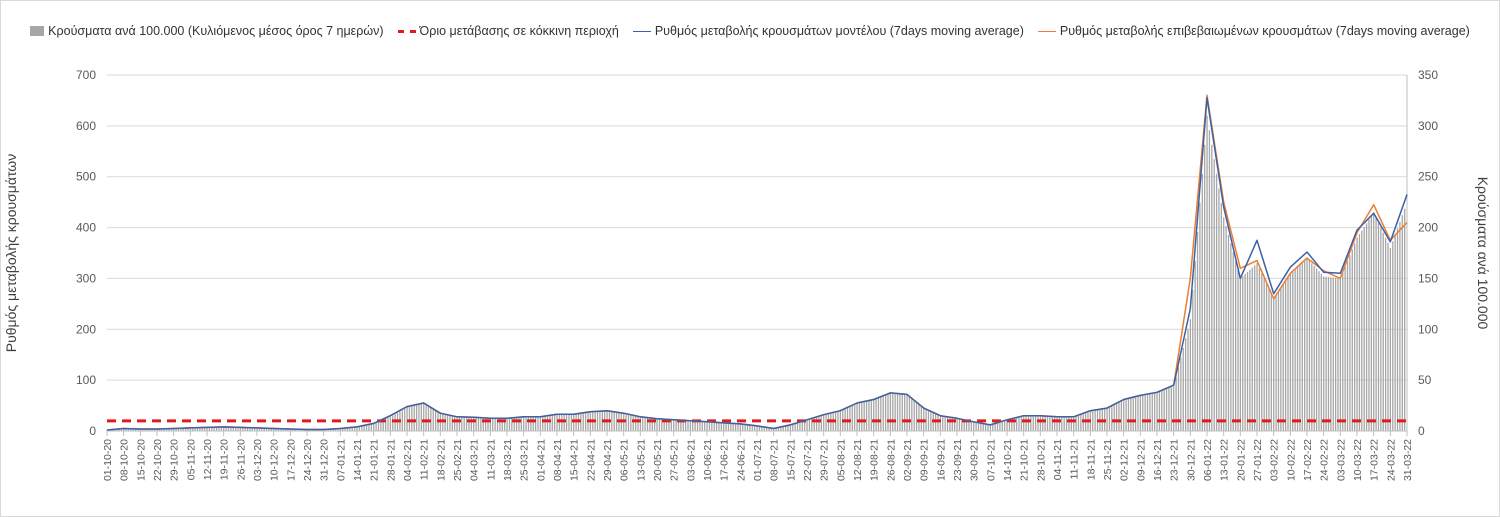 This screenshot has height=517, width=1500. I want to click on x-tick-label: 02-09-21, so click(908, 460).